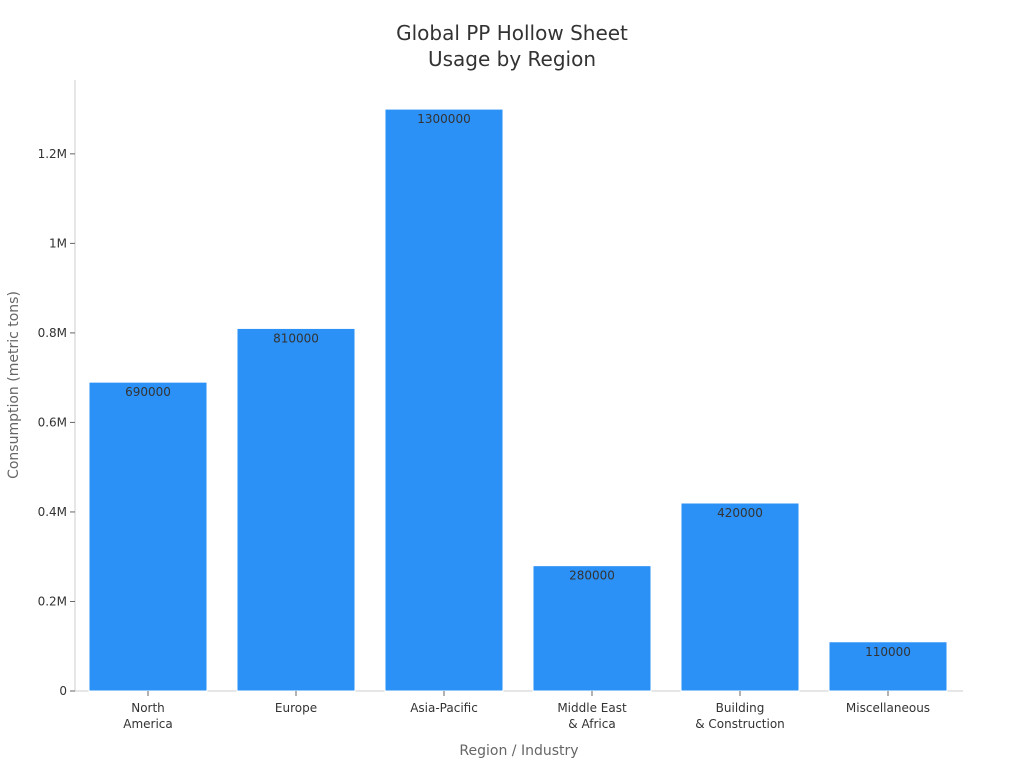 The height and width of the screenshot is (768, 1024). I want to click on bar-value-label: 690000, so click(148, 392).